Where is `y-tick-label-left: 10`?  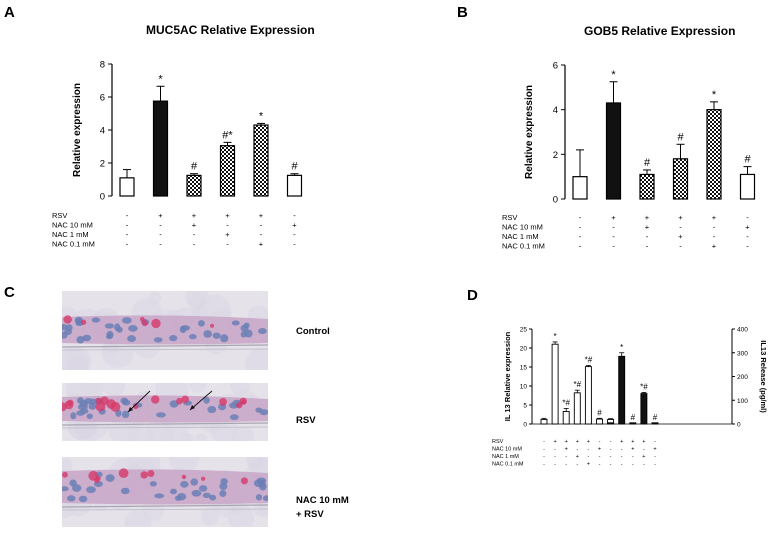
y-tick-label-left: 10 is located at coordinates (524, 387).